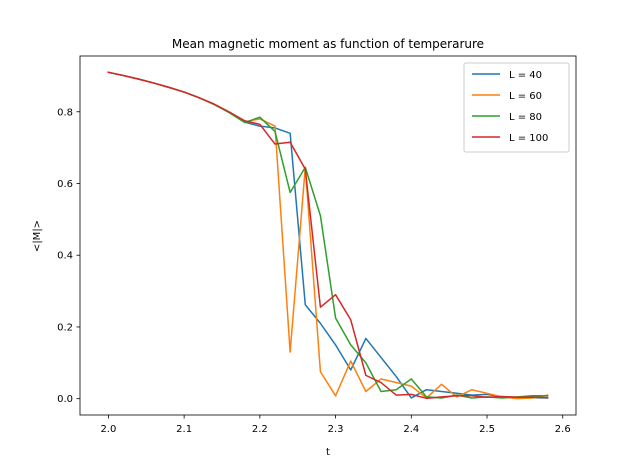 This screenshot has height=466, width=640. I want to click on x-tick-label: 2.5, so click(487, 429).